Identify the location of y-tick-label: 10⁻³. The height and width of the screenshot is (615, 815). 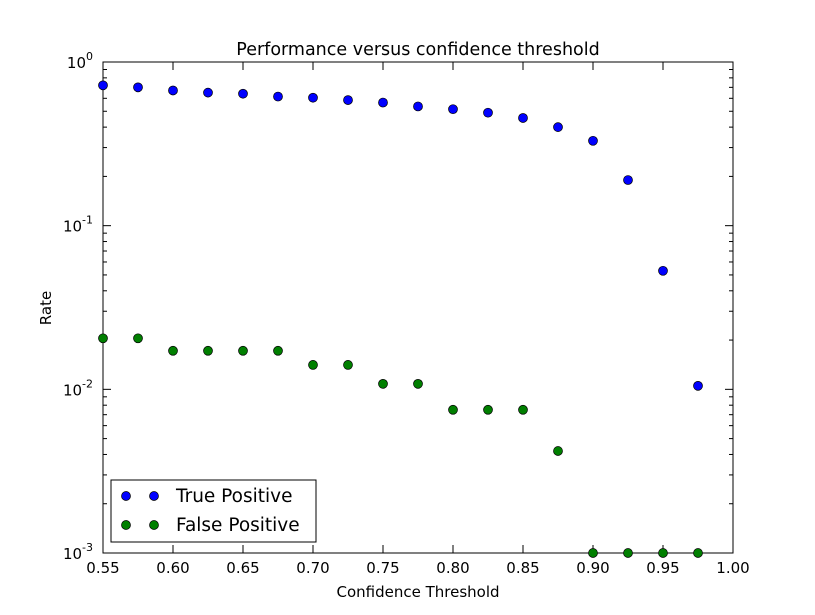
(78, 552).